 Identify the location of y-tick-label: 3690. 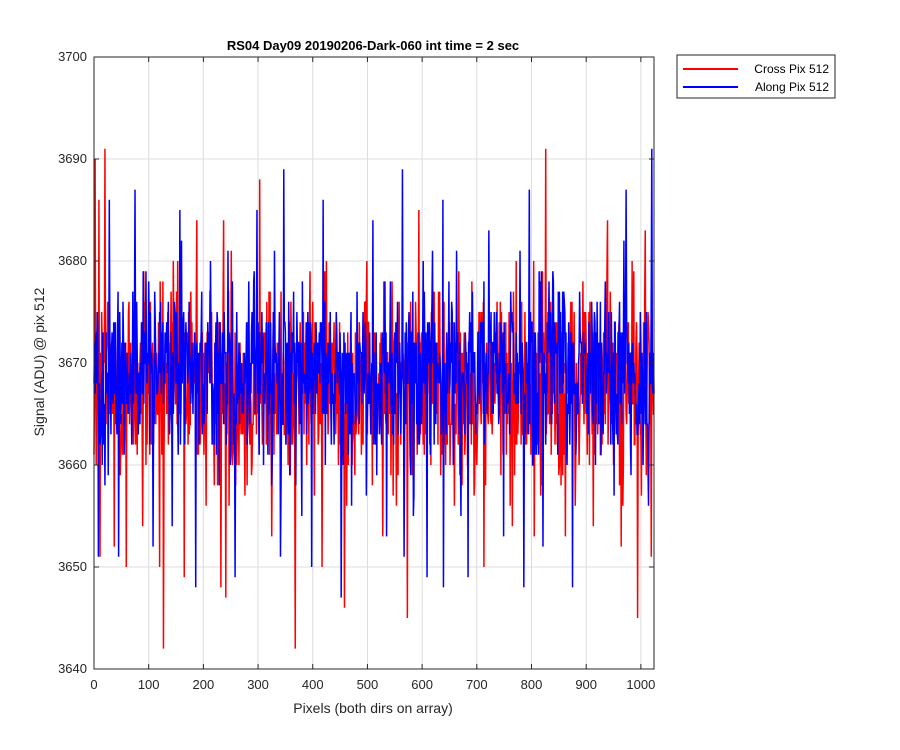
(72, 158).